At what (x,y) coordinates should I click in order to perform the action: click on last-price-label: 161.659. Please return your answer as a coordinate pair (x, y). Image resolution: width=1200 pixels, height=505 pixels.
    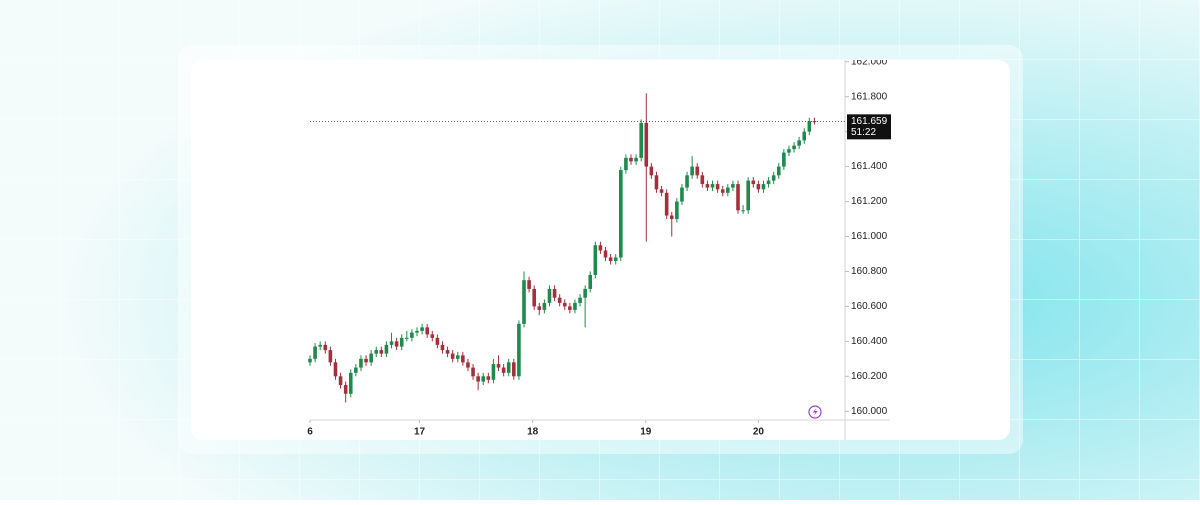
    Looking at the image, I should click on (869, 121).